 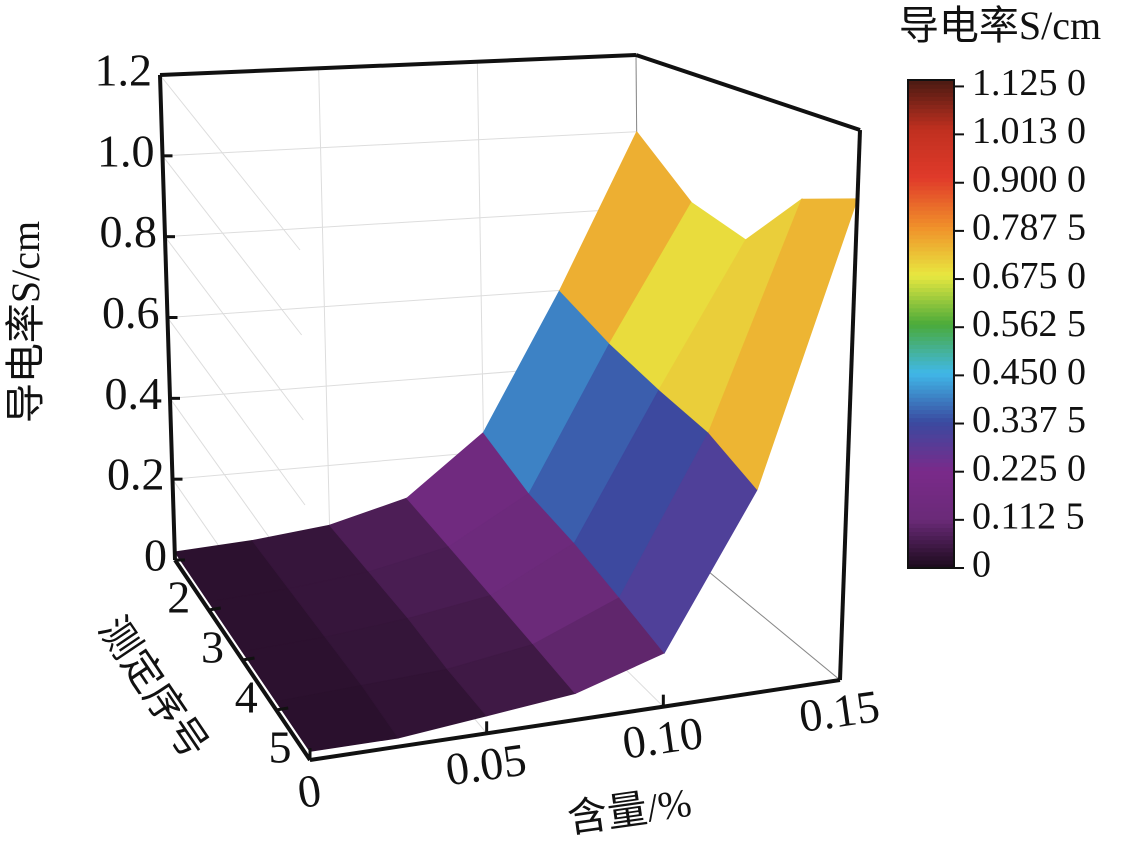 I want to click on tick-mark, so click(x=248, y=659).